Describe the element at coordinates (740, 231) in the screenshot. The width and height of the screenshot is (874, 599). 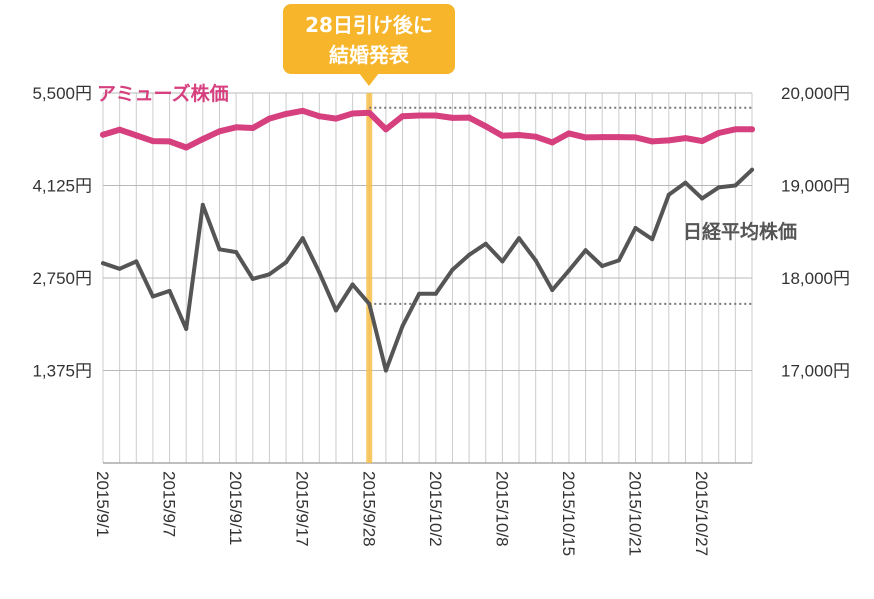
I see `series-label-nikkei: 日経平均株価` at that location.